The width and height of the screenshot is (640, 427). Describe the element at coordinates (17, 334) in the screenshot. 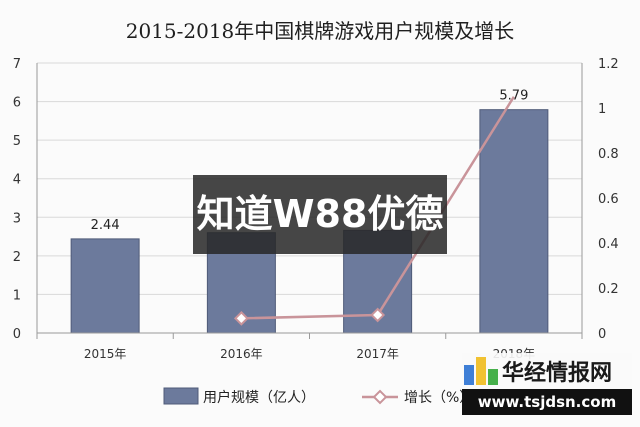

I see `y-left-tick-label: 0` at that location.